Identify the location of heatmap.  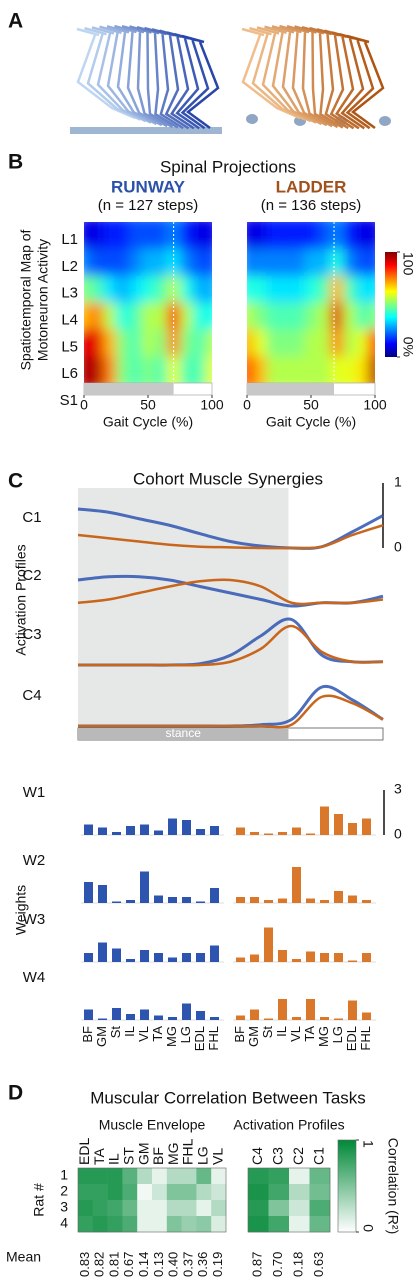
(311, 302).